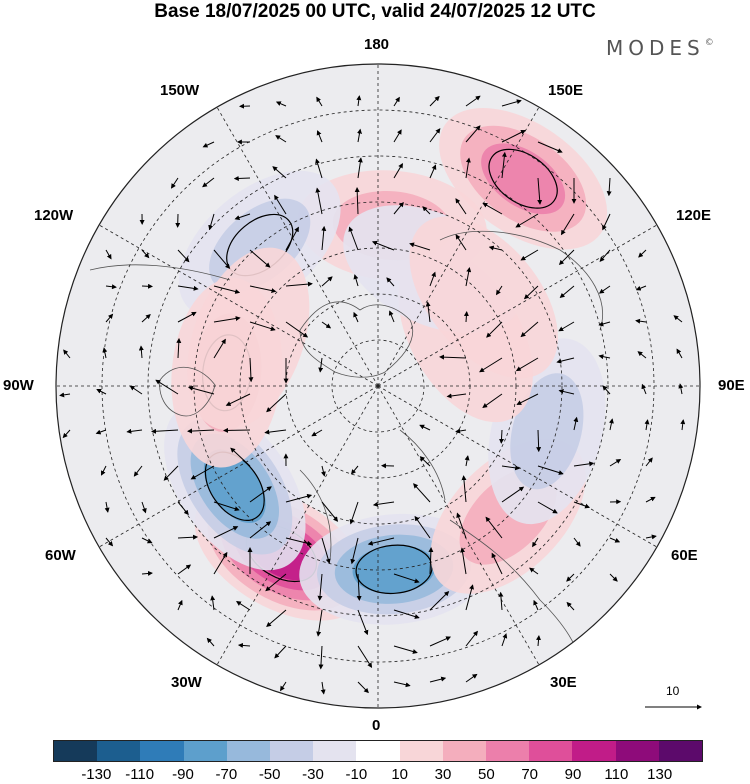 Image resolution: width=750 pixels, height=784 pixels. I want to click on lon-label-30w: 30W, so click(186, 682).